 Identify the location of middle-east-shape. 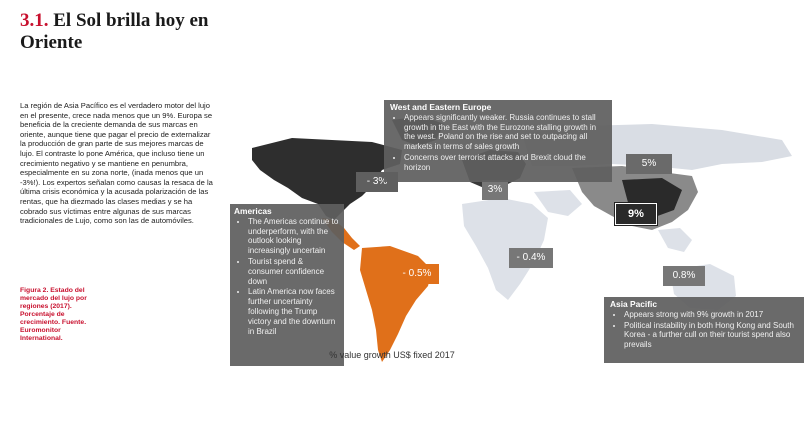
(558, 203).